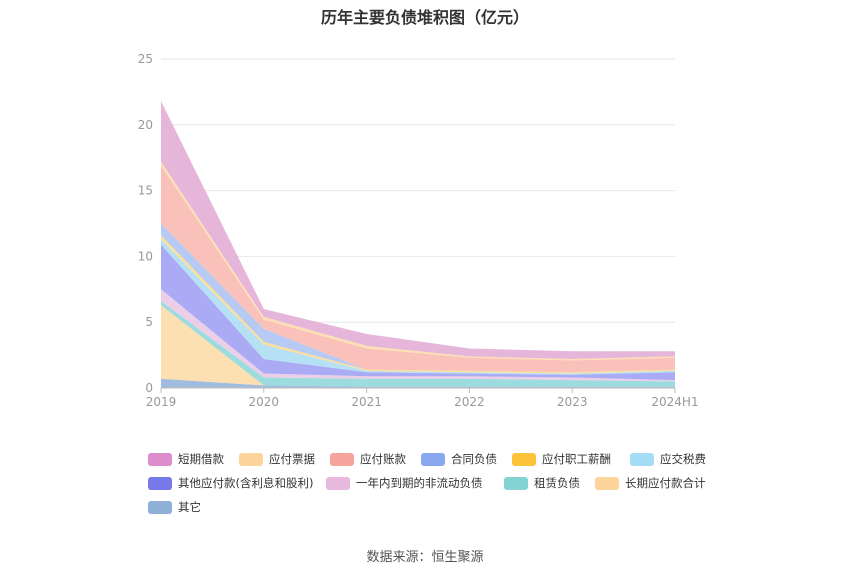 This screenshot has height=575, width=850. What do you see at coordinates (383, 459) in the screenshot?
I see `legend-label: 应付账款` at bounding box center [383, 459].